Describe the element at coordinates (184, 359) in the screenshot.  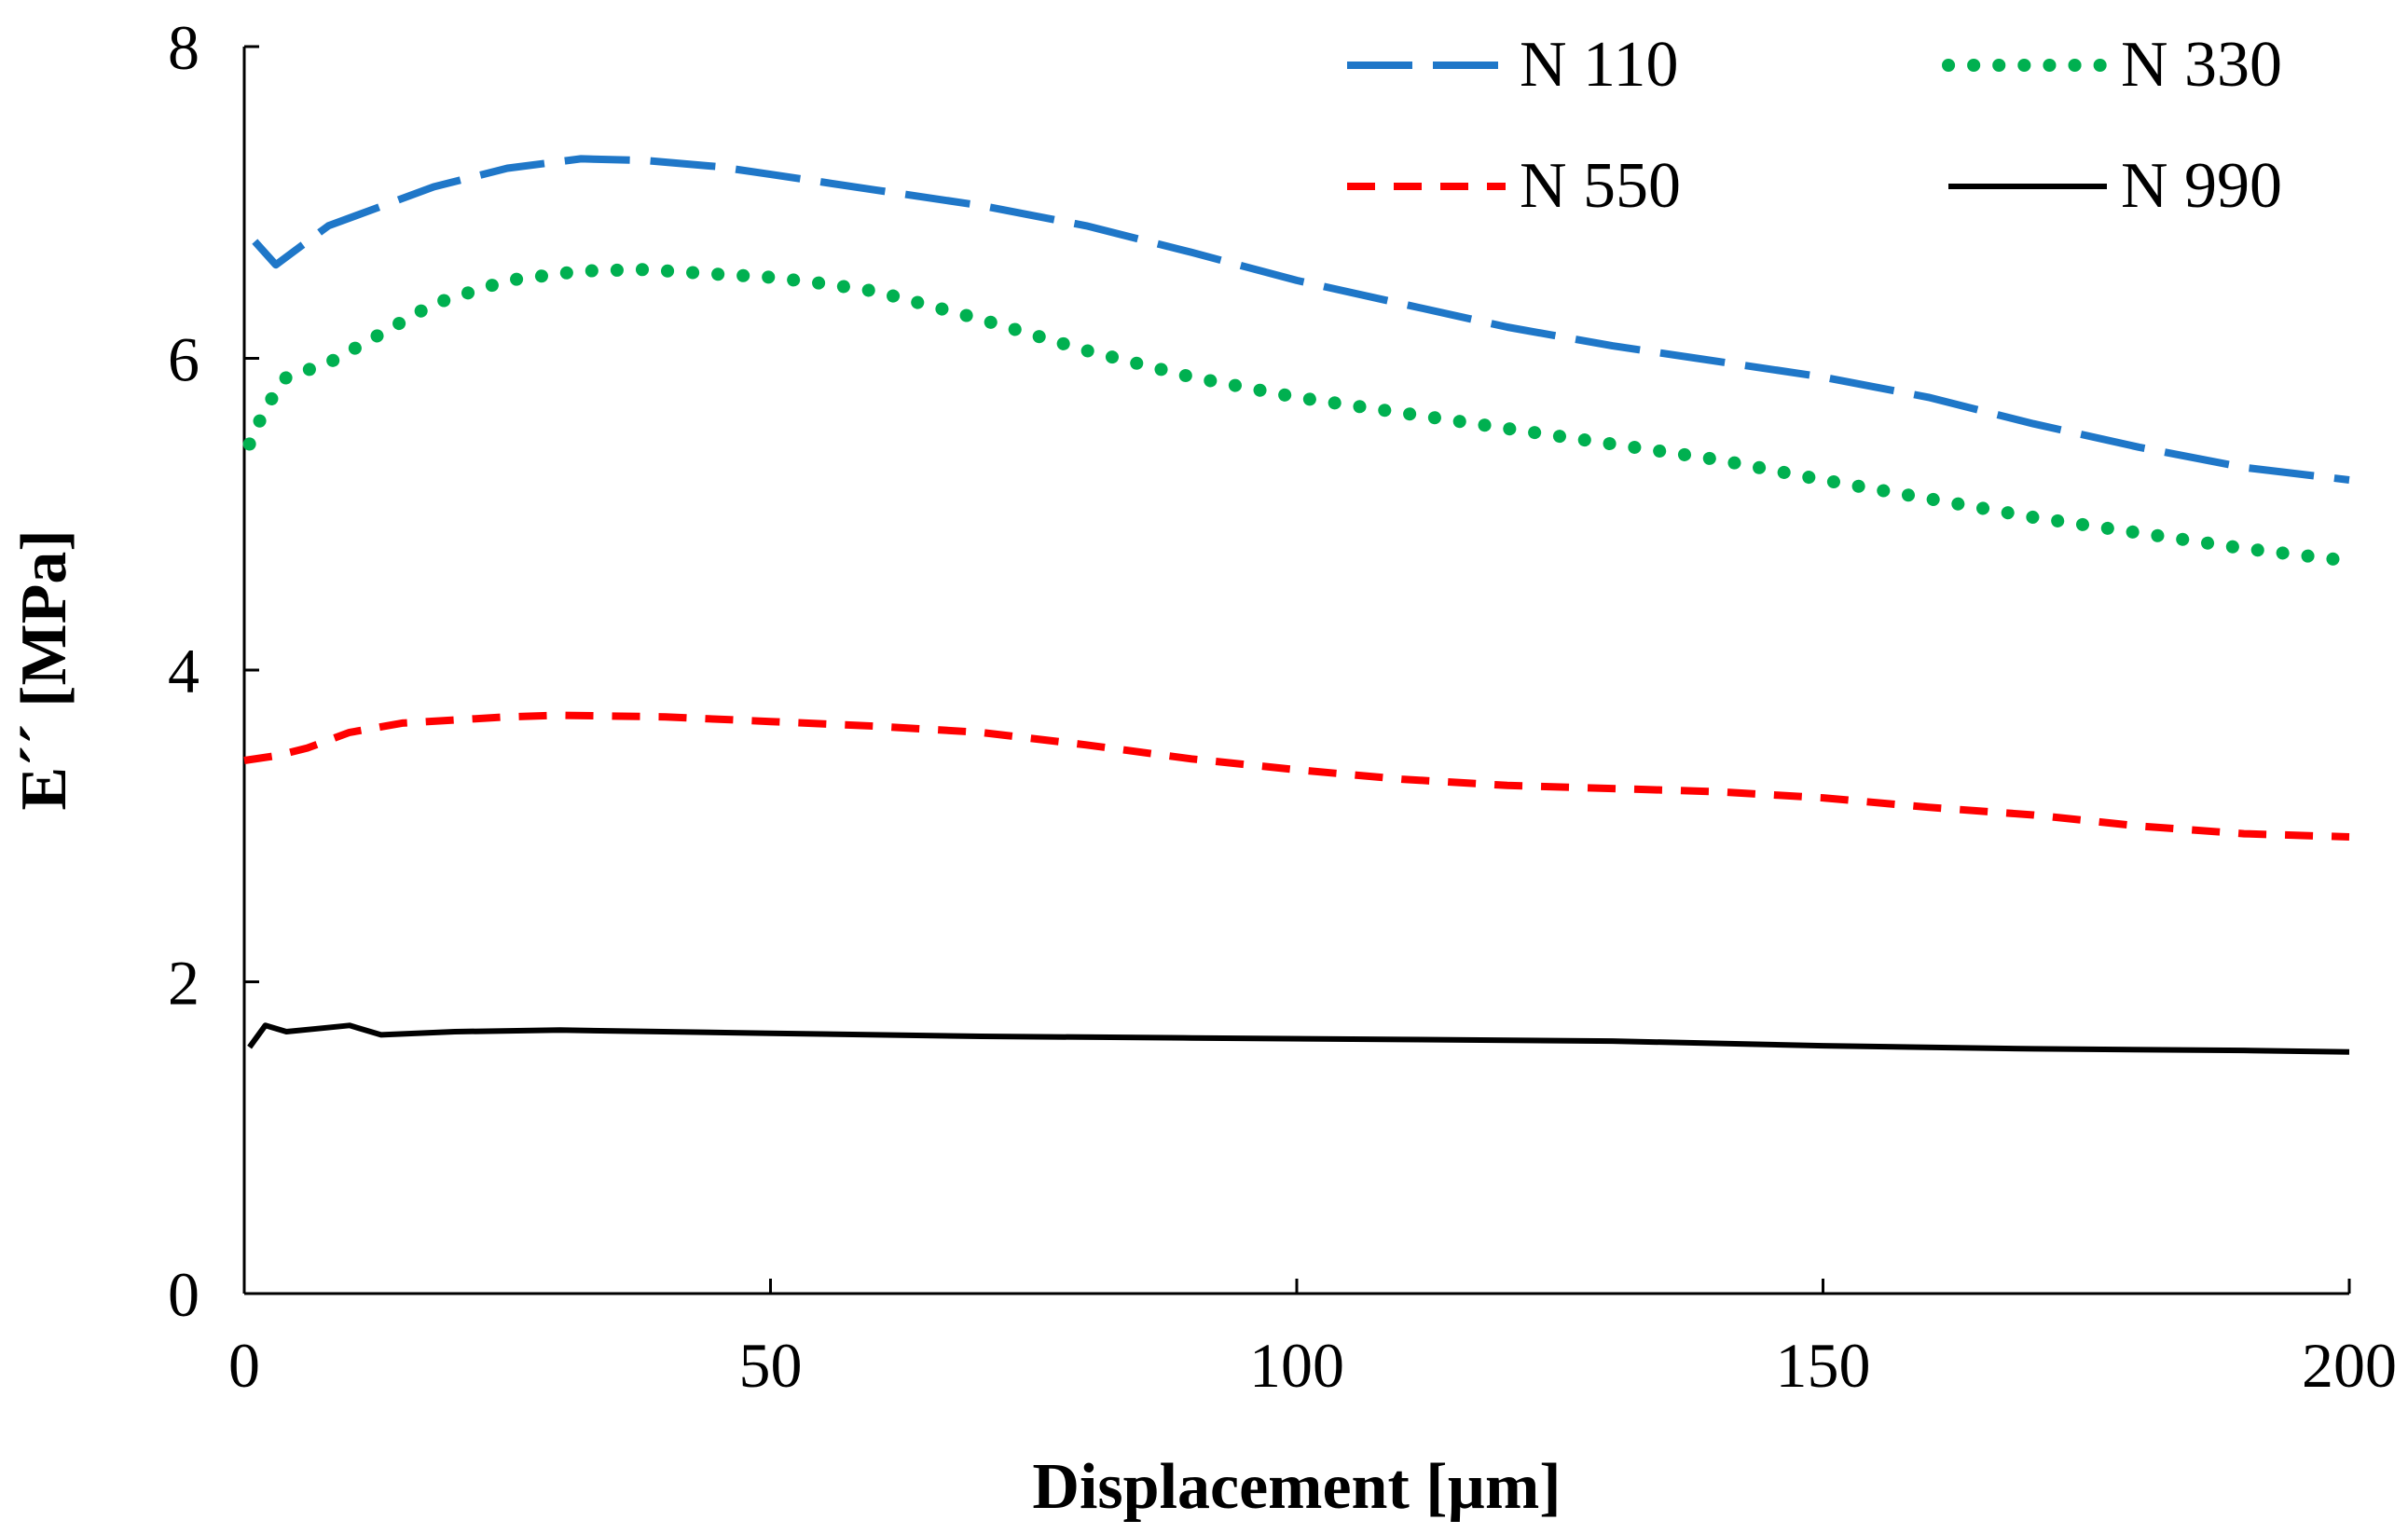
I see `y-tick-label: 6` at that location.